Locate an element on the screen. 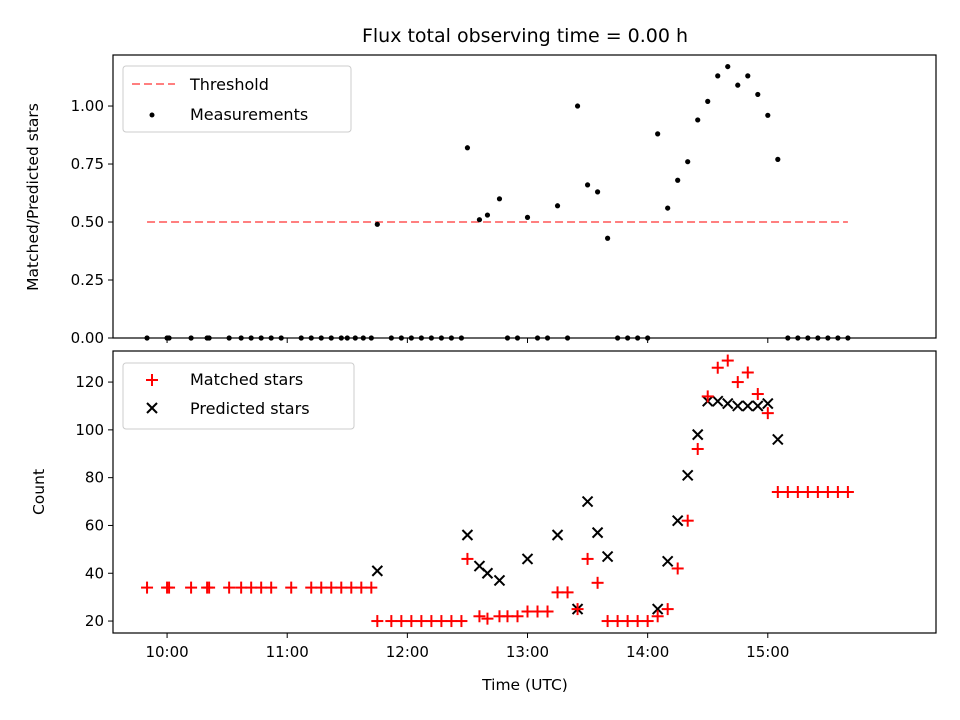 The height and width of the screenshot is (720, 960). top-y-ticks: 0.00 0.25 0.50 0.75 1.00 is located at coordinates (92, 222).